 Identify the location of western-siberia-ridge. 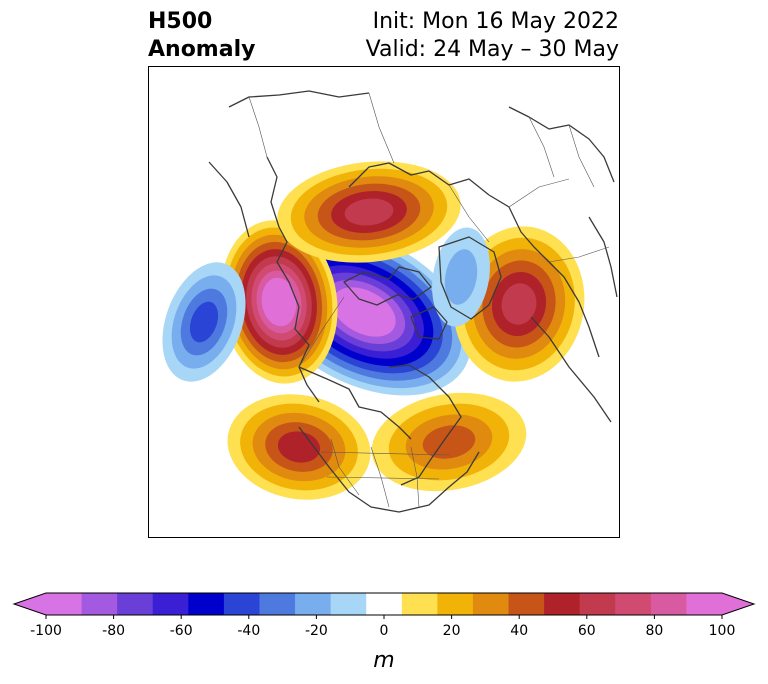
(369, 212).